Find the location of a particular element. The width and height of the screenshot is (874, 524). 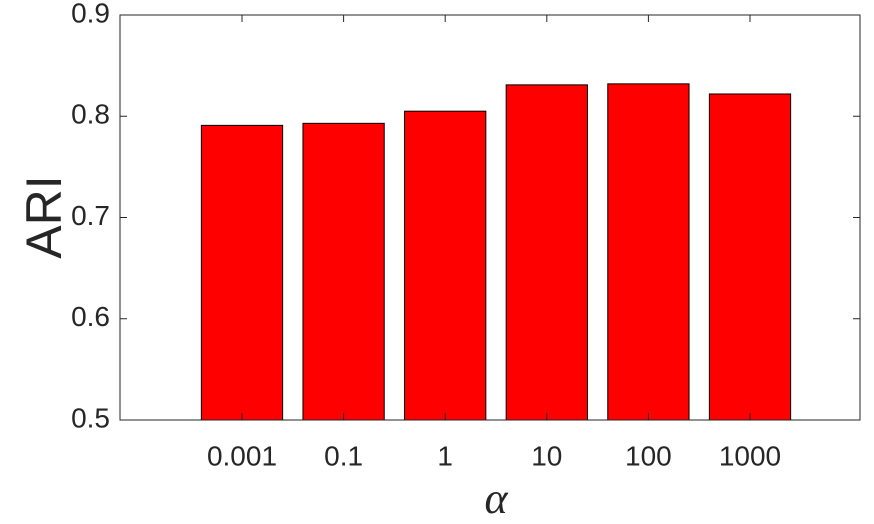

x-tick-label: 1 is located at coordinates (445, 455).